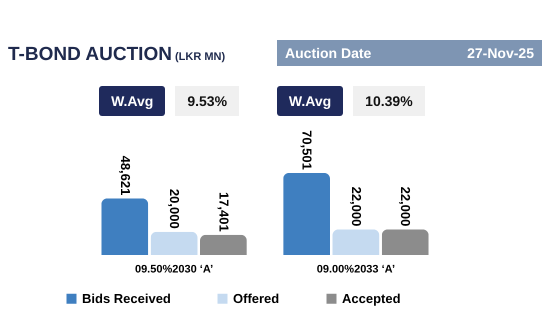 Image resolution: width=550 pixels, height=310 pixels. I want to click on text: 27-Nov-25, so click(500, 53).